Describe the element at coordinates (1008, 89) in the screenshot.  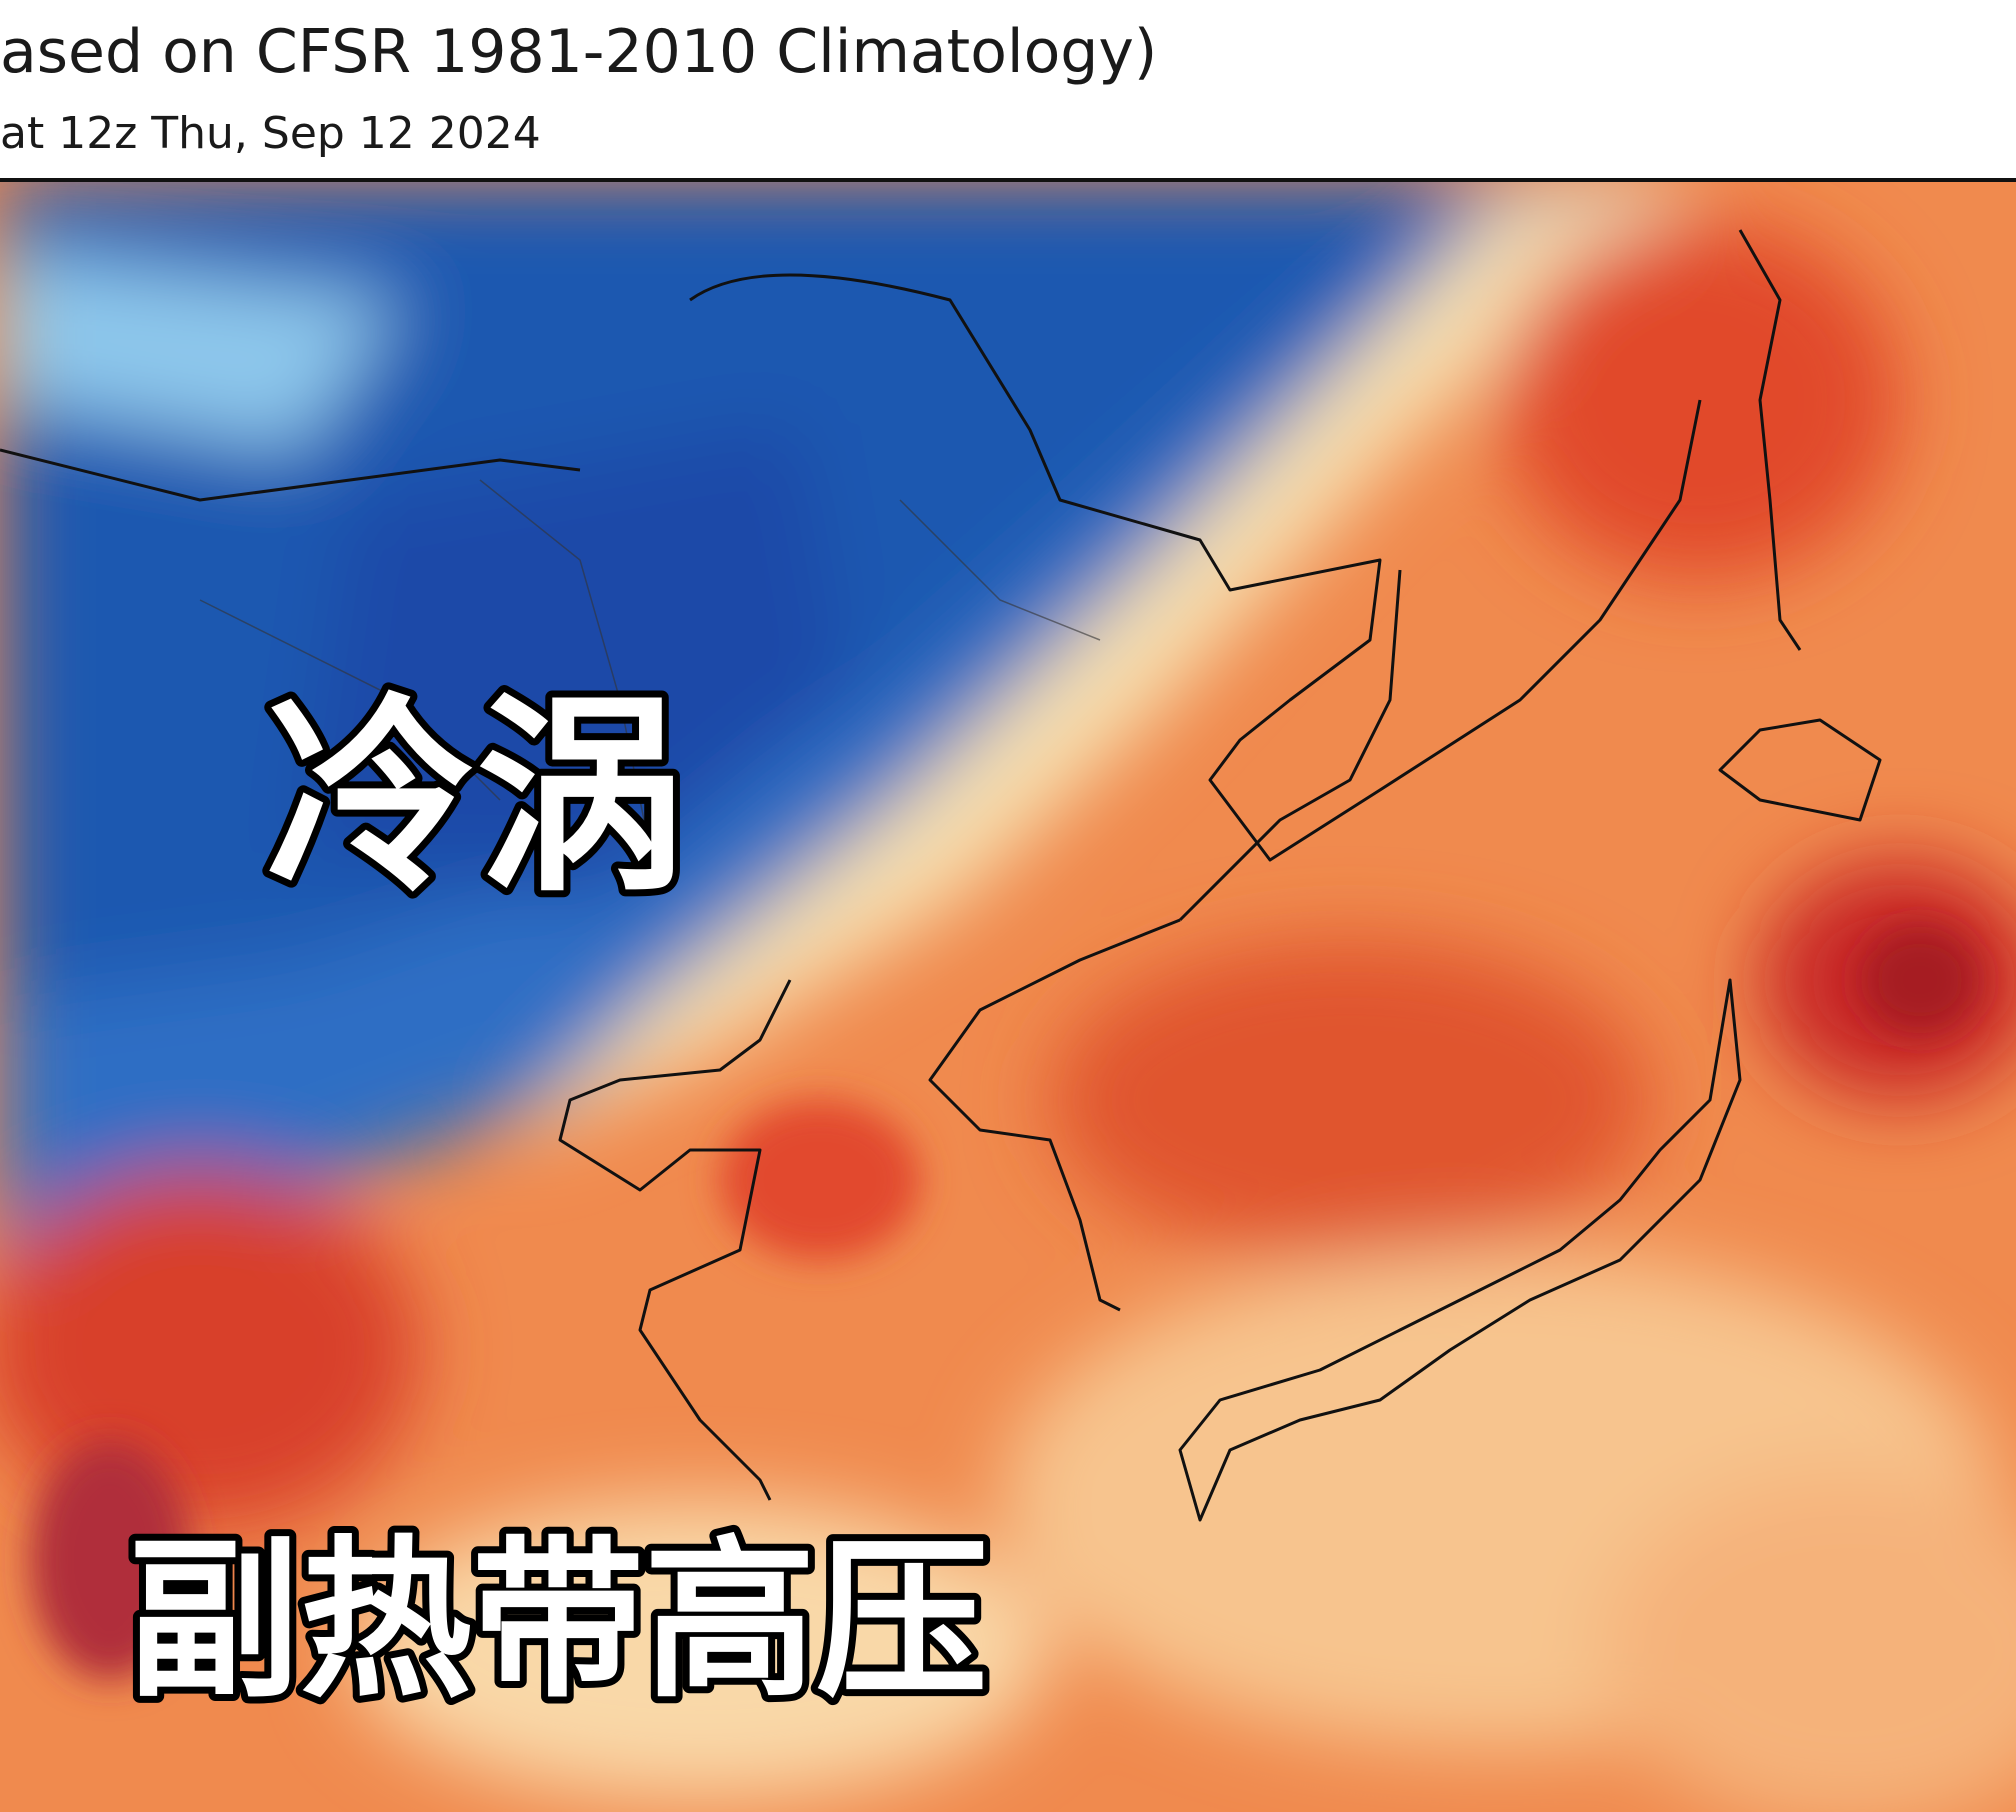
I see `header-background` at that location.